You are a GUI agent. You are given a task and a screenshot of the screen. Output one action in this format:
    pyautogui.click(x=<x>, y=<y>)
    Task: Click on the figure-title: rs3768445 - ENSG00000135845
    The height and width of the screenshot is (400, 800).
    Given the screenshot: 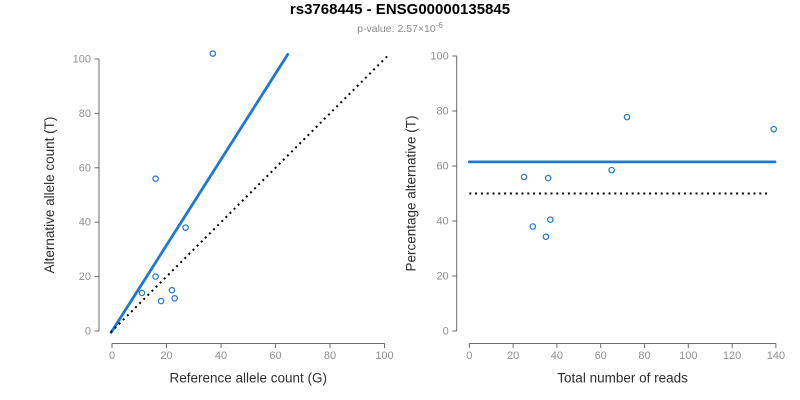 What is the action you would take?
    pyautogui.click(x=400, y=9)
    